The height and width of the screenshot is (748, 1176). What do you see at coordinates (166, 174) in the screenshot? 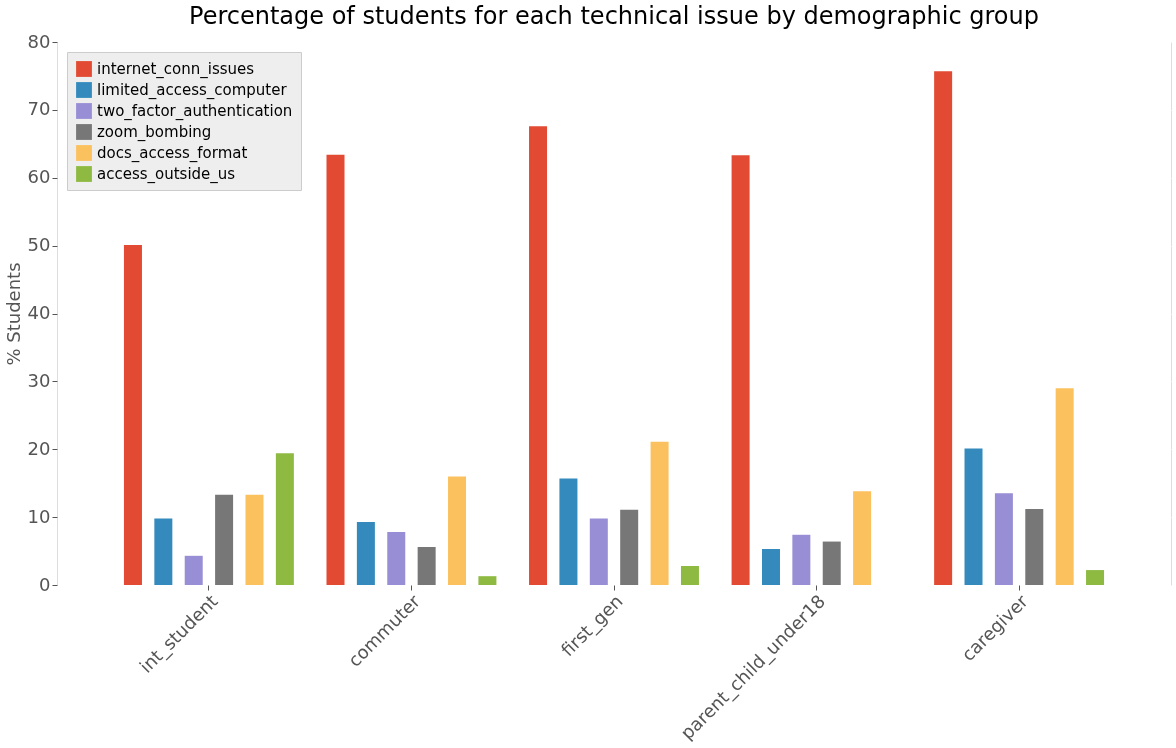
I see `legend-label: access_outside_us` at bounding box center [166, 174].